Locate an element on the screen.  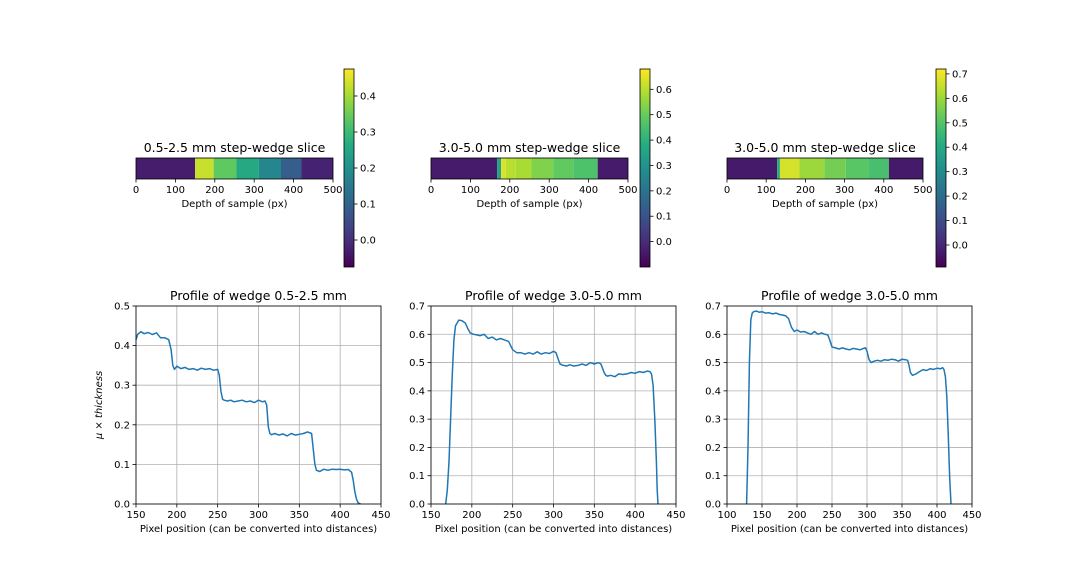
heatmap-title: 0.5-2.5 mm step-wedge slice is located at coordinates (235, 147).